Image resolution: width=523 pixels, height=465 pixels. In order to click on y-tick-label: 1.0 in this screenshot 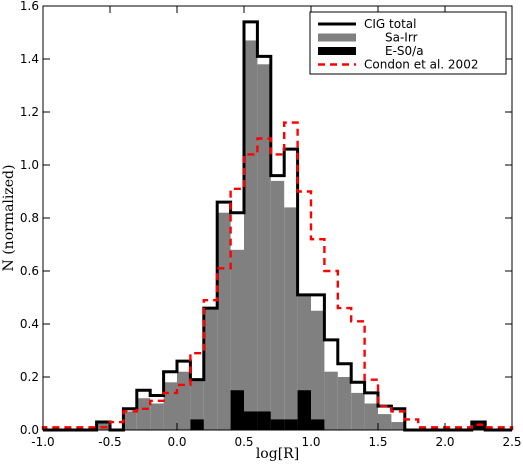, I will do `click(29, 165)`.